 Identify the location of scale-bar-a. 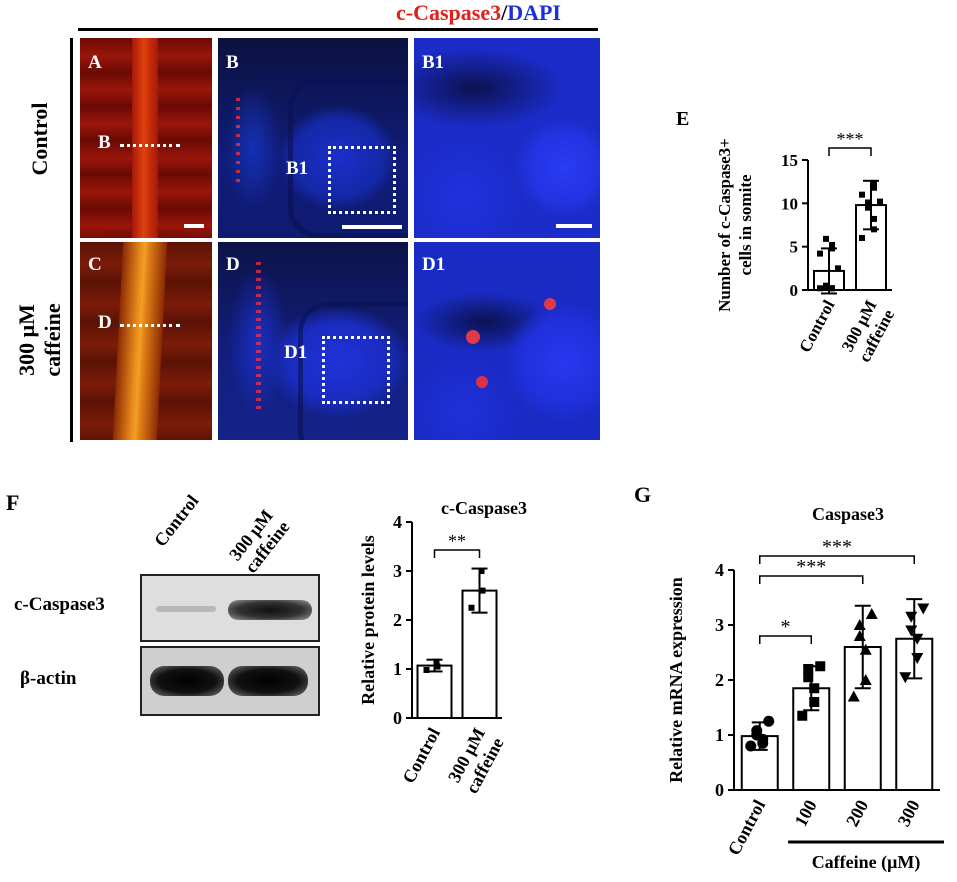
(194, 226).